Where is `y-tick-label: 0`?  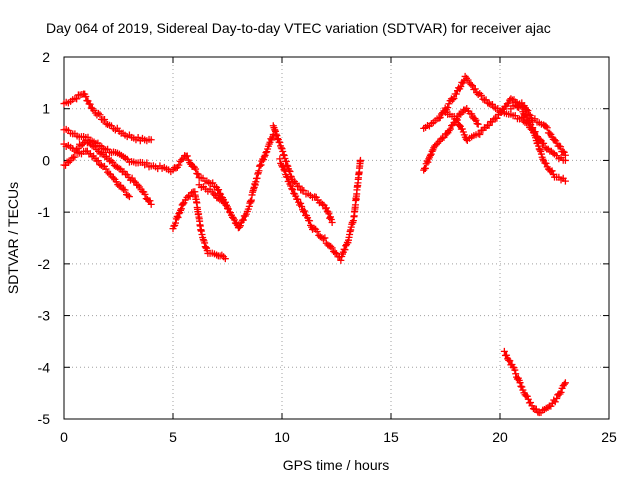
y-tick-label: 0 is located at coordinates (46, 160).